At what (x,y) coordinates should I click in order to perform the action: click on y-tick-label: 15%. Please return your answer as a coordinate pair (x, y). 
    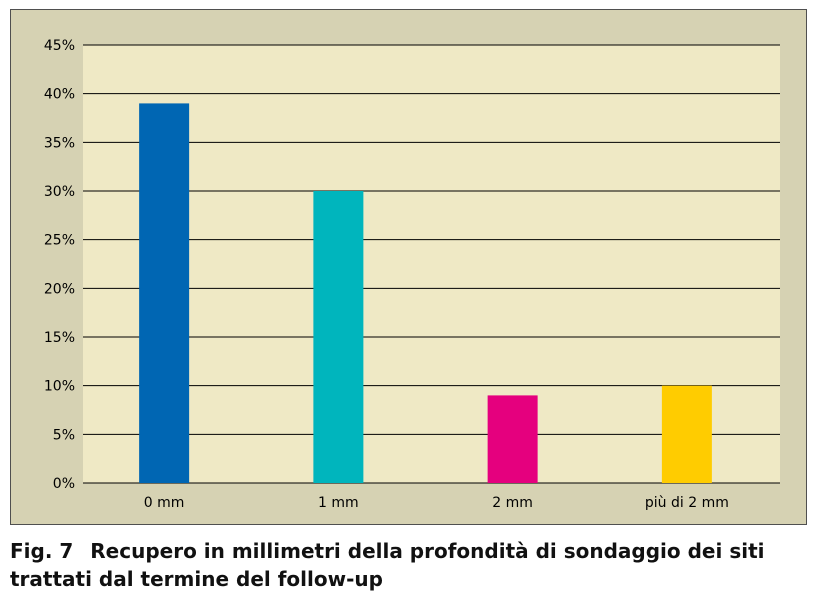
    Looking at the image, I should click on (59, 338).